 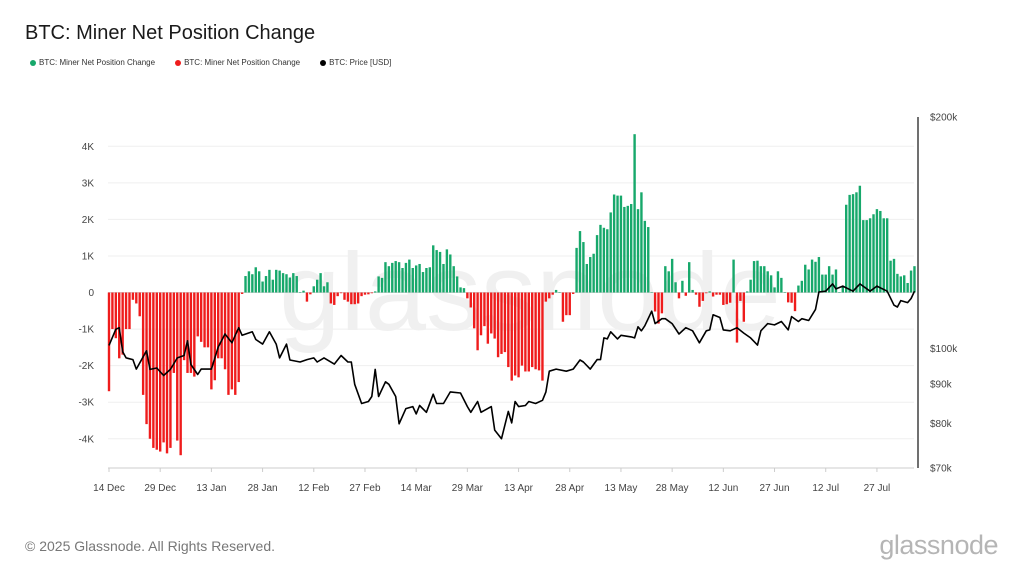 What do you see at coordinates (242, 62) in the screenshot?
I see `legend-label: BTC: Miner Net Position Change` at bounding box center [242, 62].